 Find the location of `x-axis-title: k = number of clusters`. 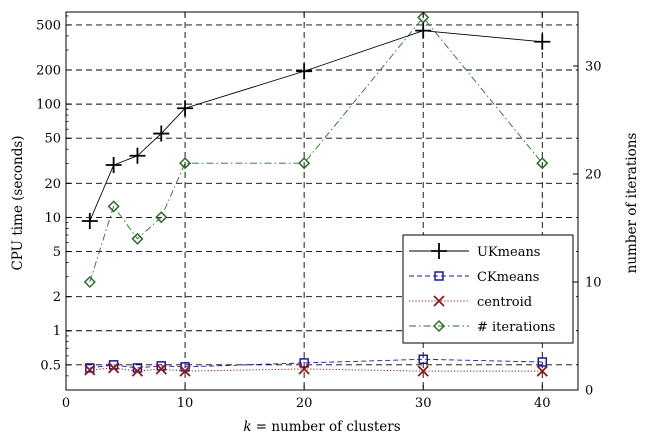

x-axis-title: k = number of clusters is located at coordinates (321, 427).